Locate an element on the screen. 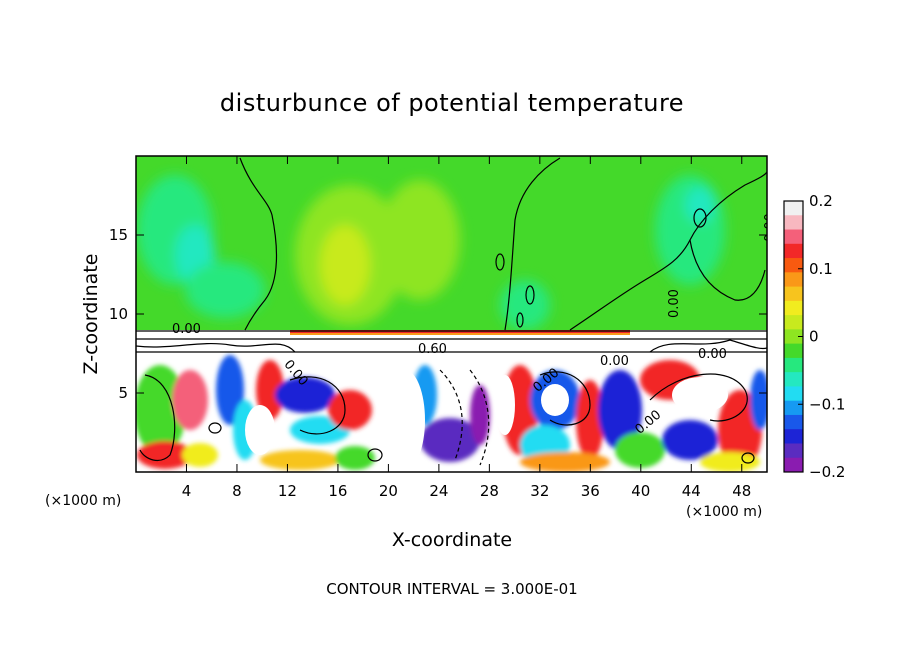 Image resolution: width=904 pixels, height=654 pixels. lower-anomalies is located at coordinates (451, 413).